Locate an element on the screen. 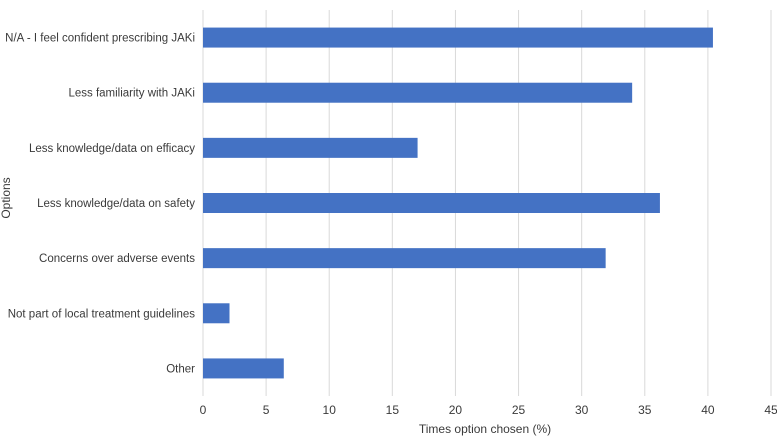 This screenshot has height=442, width=777. category-label: Other is located at coordinates (180, 369).